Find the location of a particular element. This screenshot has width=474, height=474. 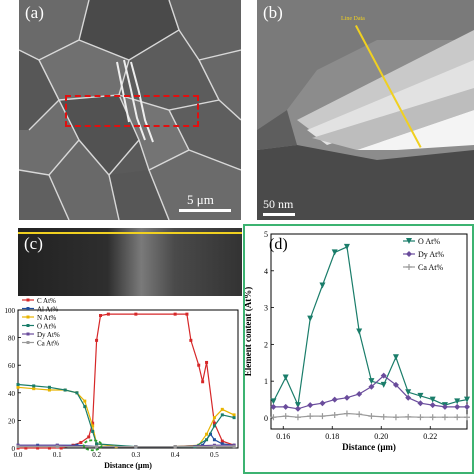

chart-d-x-tick-label: 0.20 is located at coordinates (381, 436).